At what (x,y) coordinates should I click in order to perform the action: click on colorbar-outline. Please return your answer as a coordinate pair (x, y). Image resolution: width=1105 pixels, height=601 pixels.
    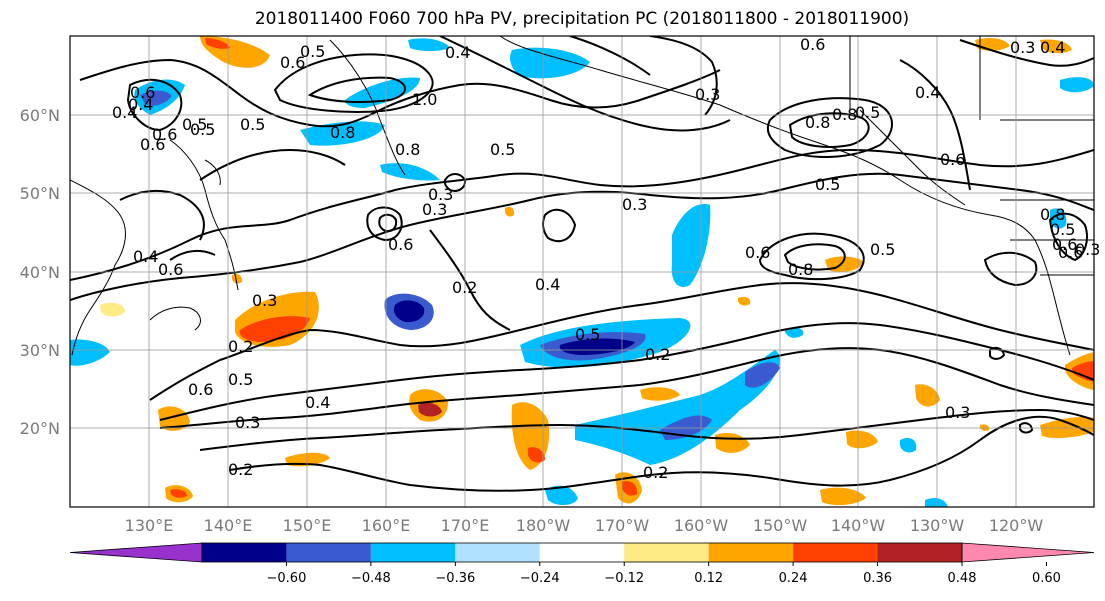
    Looking at the image, I should click on (582, 552).